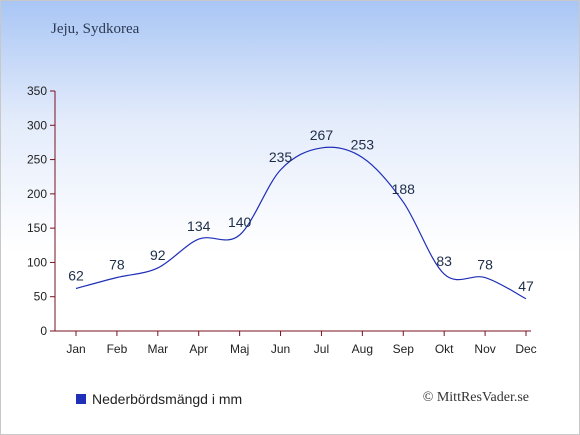 The image size is (580, 435). I want to click on x-tick-label: Dec, so click(525, 349).